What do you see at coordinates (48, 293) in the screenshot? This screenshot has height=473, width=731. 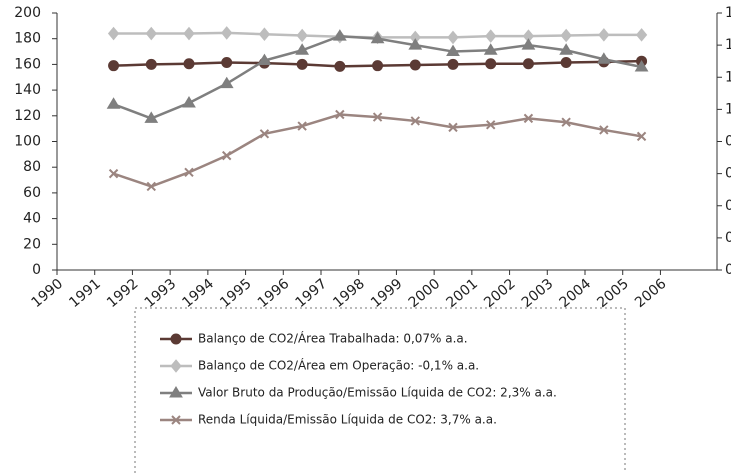 I see `x-tick-label: 1990` at bounding box center [48, 293].